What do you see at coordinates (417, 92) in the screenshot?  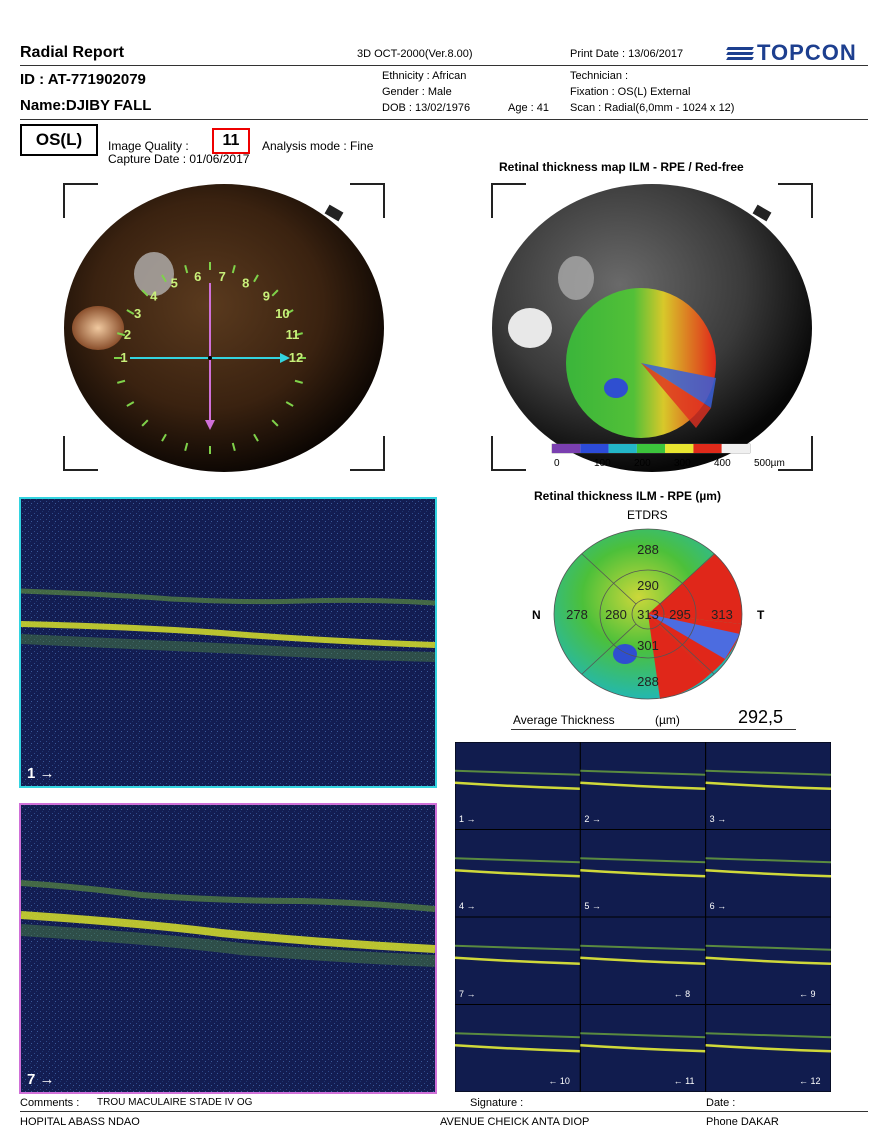 I see `gender: Gender : Male` at bounding box center [417, 92].